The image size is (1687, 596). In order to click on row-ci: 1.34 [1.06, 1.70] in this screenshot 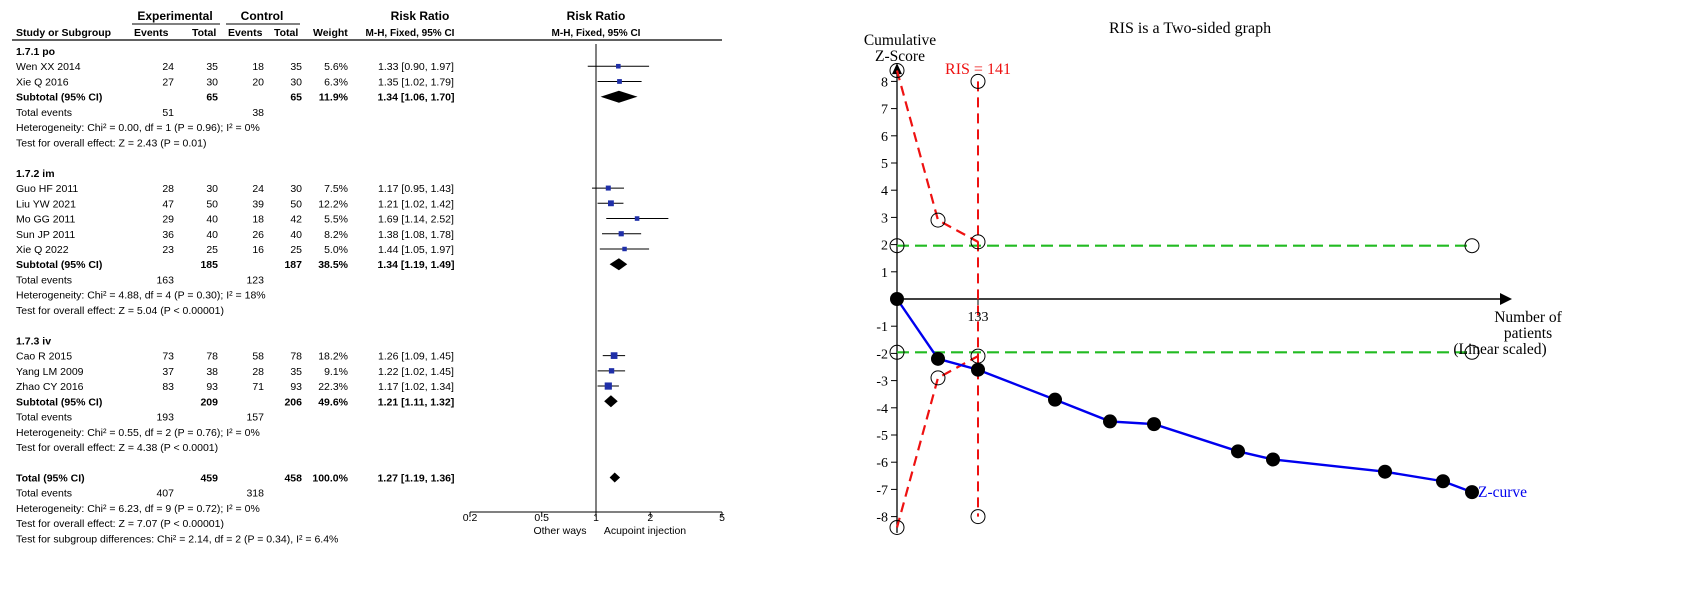, I will do `click(415, 98)`.